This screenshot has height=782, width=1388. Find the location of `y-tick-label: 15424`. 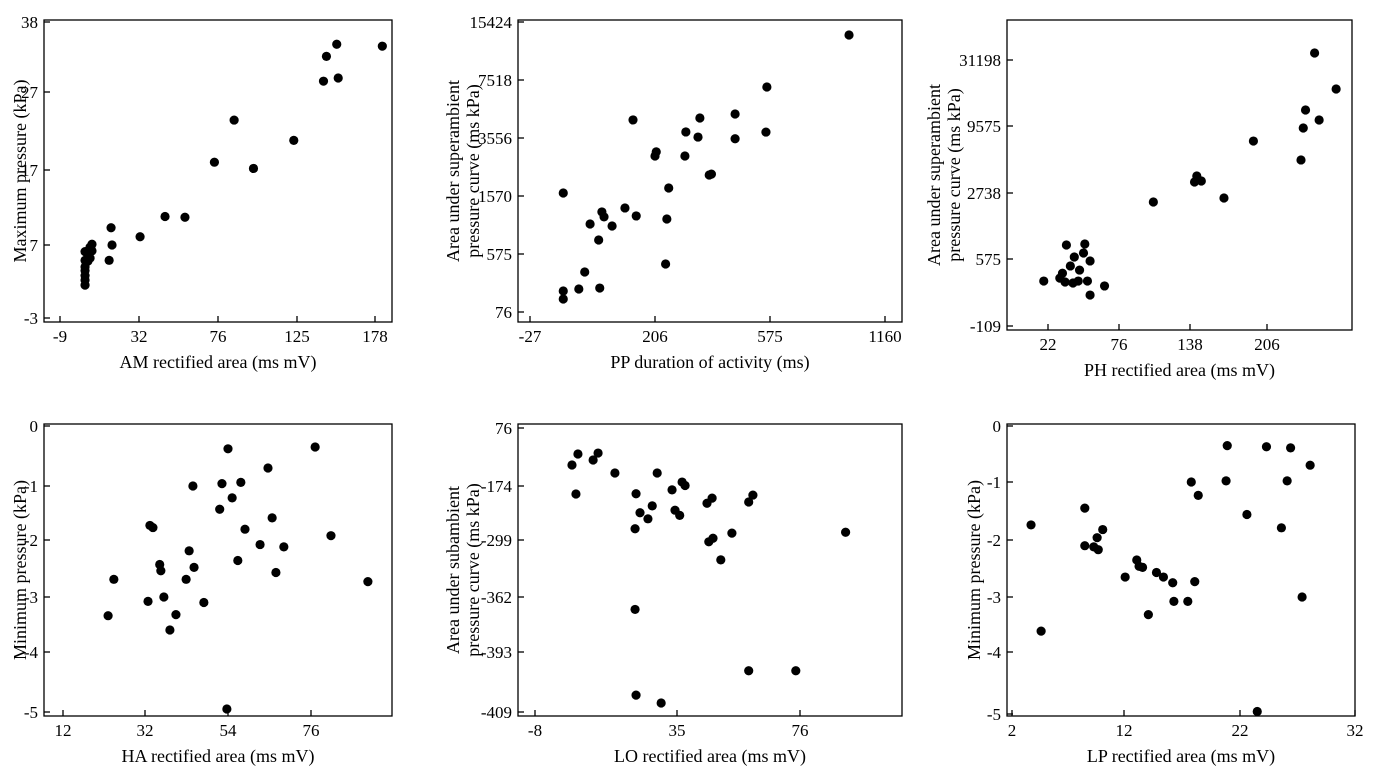

y-tick-label: 15424 is located at coordinates (491, 22).